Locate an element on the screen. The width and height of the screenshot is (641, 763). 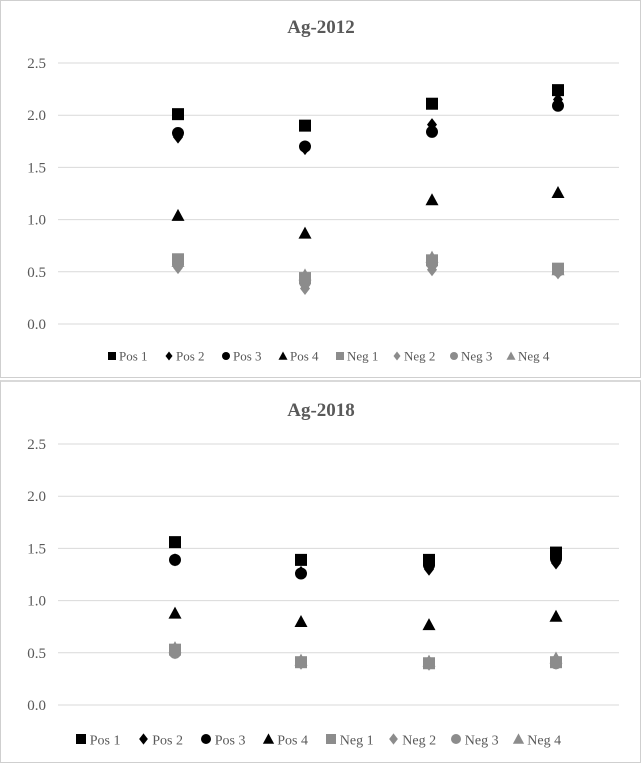
legend-item-neg-4: Neg 4 is located at coordinates (528, 356).